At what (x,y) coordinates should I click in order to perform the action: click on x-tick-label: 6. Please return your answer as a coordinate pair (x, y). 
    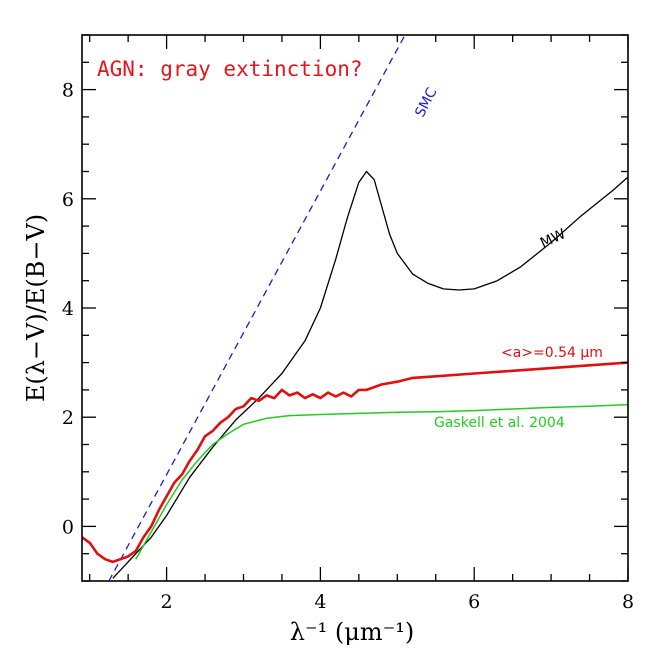
    Looking at the image, I should click on (474, 602).